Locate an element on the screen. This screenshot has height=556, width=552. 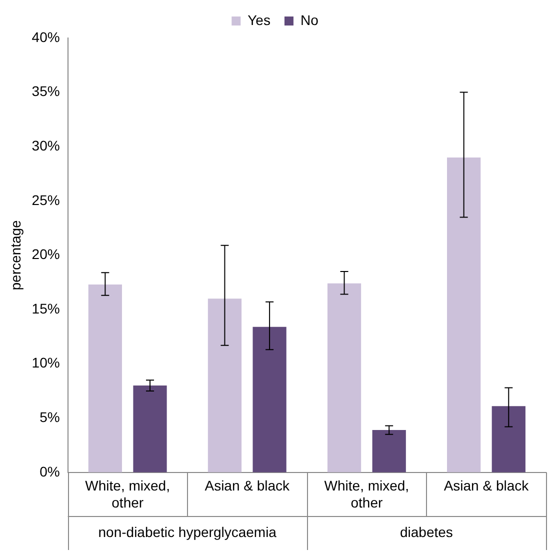
y-tick-label: 10% is located at coordinates (46, 362).